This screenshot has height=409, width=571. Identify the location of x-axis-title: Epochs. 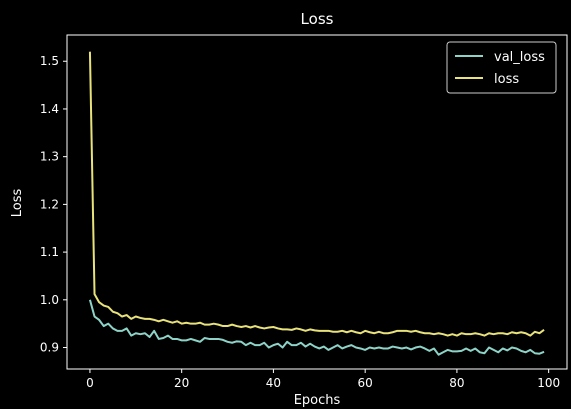
(317, 400).